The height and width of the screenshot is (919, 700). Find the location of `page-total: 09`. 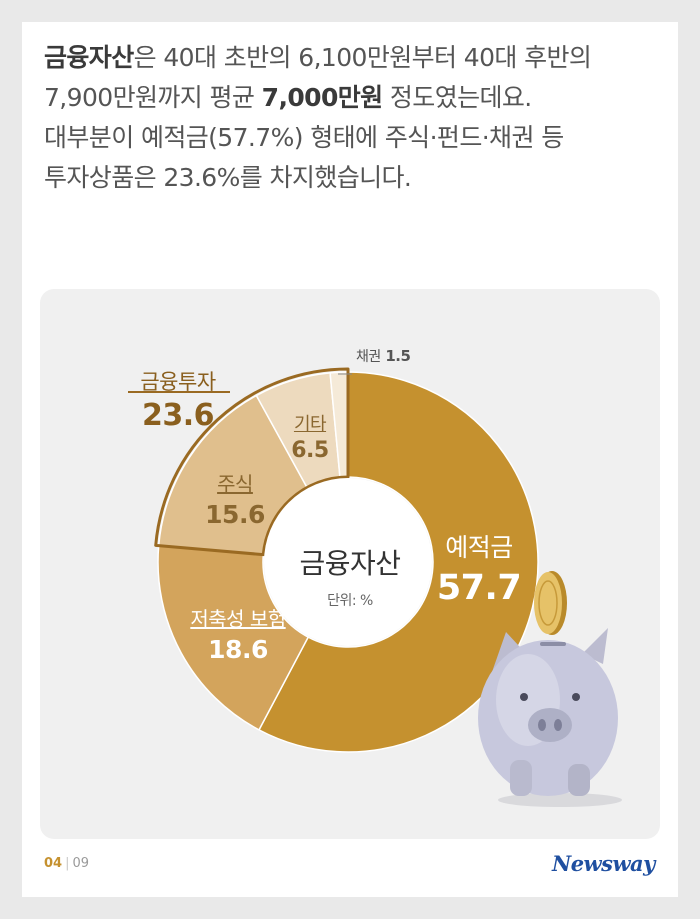

page-total: 09 is located at coordinates (81, 863).